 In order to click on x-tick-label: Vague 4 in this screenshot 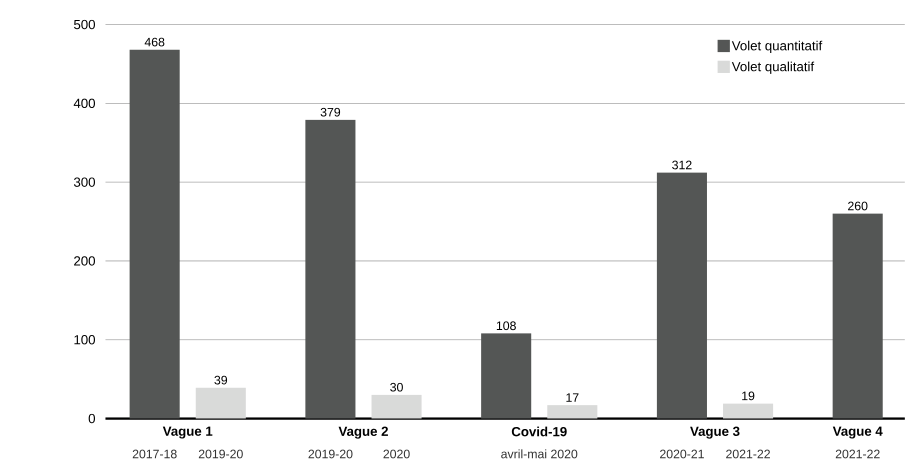, I will do `click(857, 432)`.